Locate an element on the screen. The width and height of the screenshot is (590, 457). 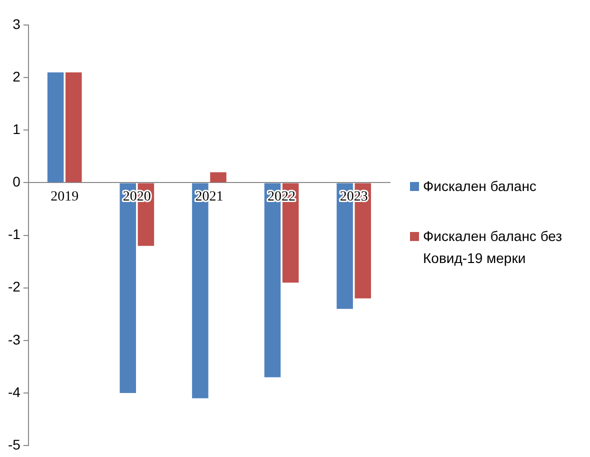
legend-label: Фискален баланс без Ковид-19 мерки is located at coordinates (493, 247).